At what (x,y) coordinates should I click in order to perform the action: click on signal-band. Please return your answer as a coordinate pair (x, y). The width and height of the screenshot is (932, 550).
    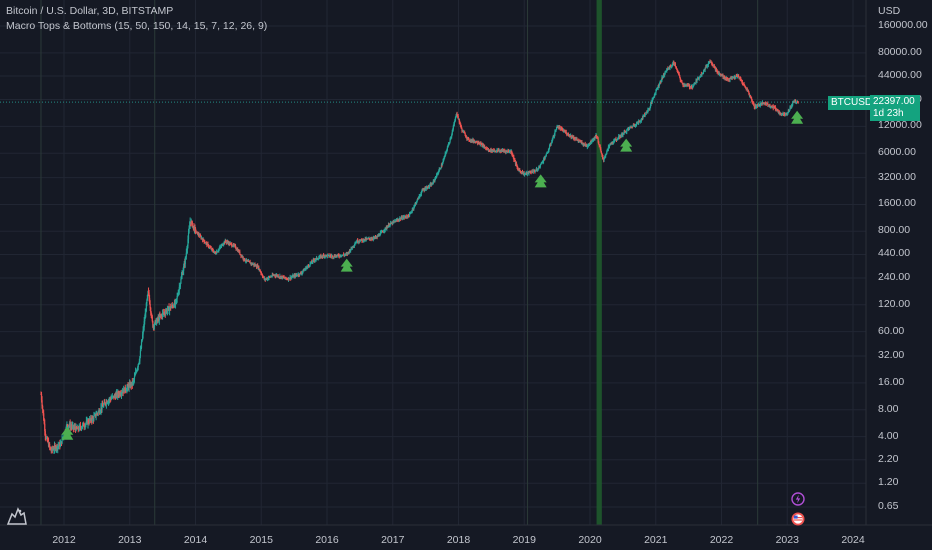
    Looking at the image, I should click on (599, 262).